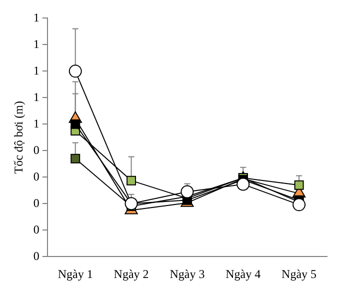 Image resolution: width=343 pixels, height=293 pixels. I want to click on x-tick-label: Ngày 2, so click(131, 273).